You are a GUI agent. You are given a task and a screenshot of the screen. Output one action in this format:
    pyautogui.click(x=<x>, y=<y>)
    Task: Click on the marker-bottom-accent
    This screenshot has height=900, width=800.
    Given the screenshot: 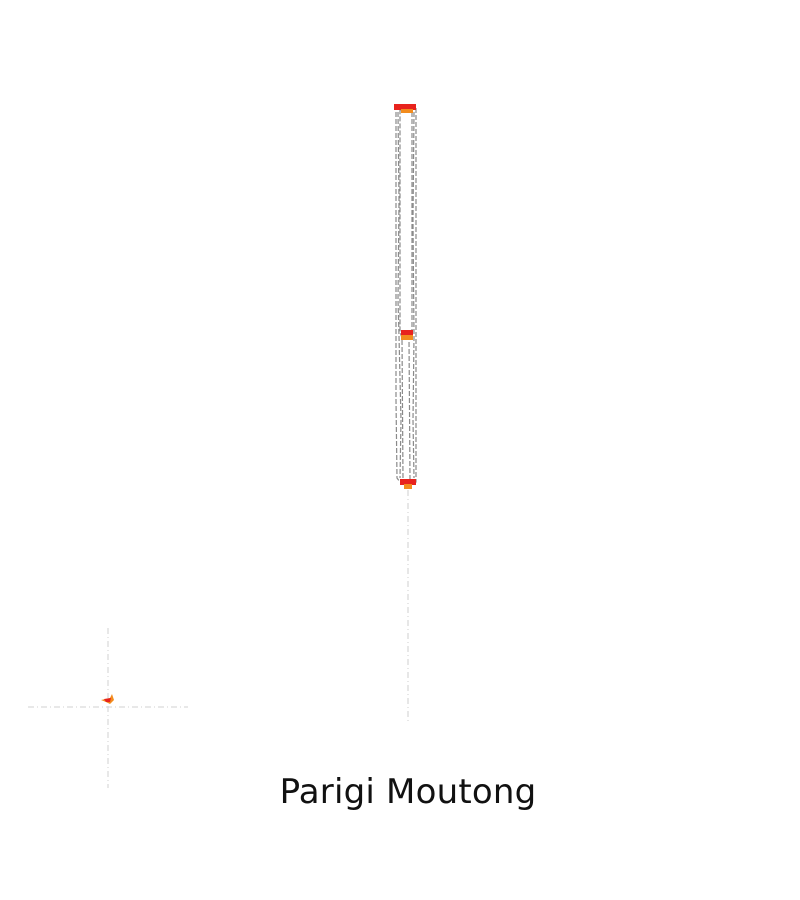 What is the action you would take?
    pyautogui.click(x=408, y=486)
    